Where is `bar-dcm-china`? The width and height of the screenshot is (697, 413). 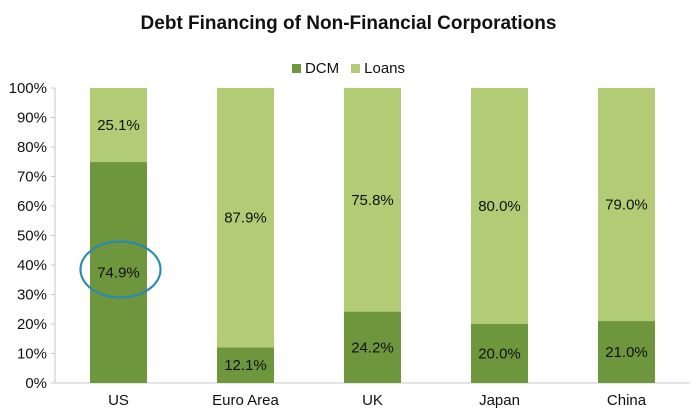
bar-dcm-china is located at coordinates (626, 352).